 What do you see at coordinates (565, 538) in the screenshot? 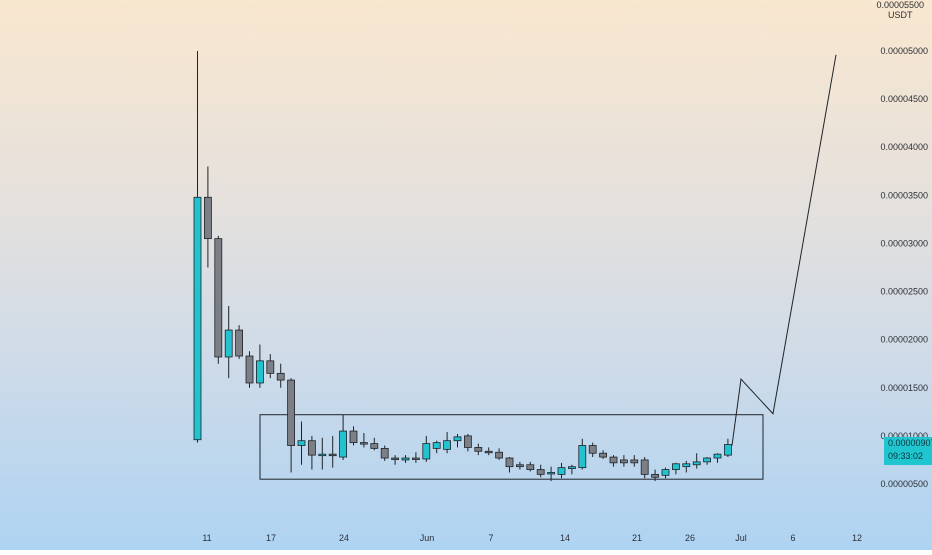
I see `x-axis-tick-label: 14` at bounding box center [565, 538].